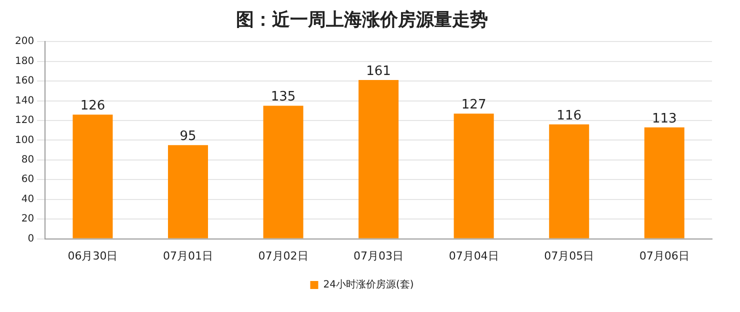 Image resolution: width=740 pixels, height=312 pixels. Describe the element at coordinates (664, 255) in the screenshot. I see `x-tick-label: 07月06日` at that location.